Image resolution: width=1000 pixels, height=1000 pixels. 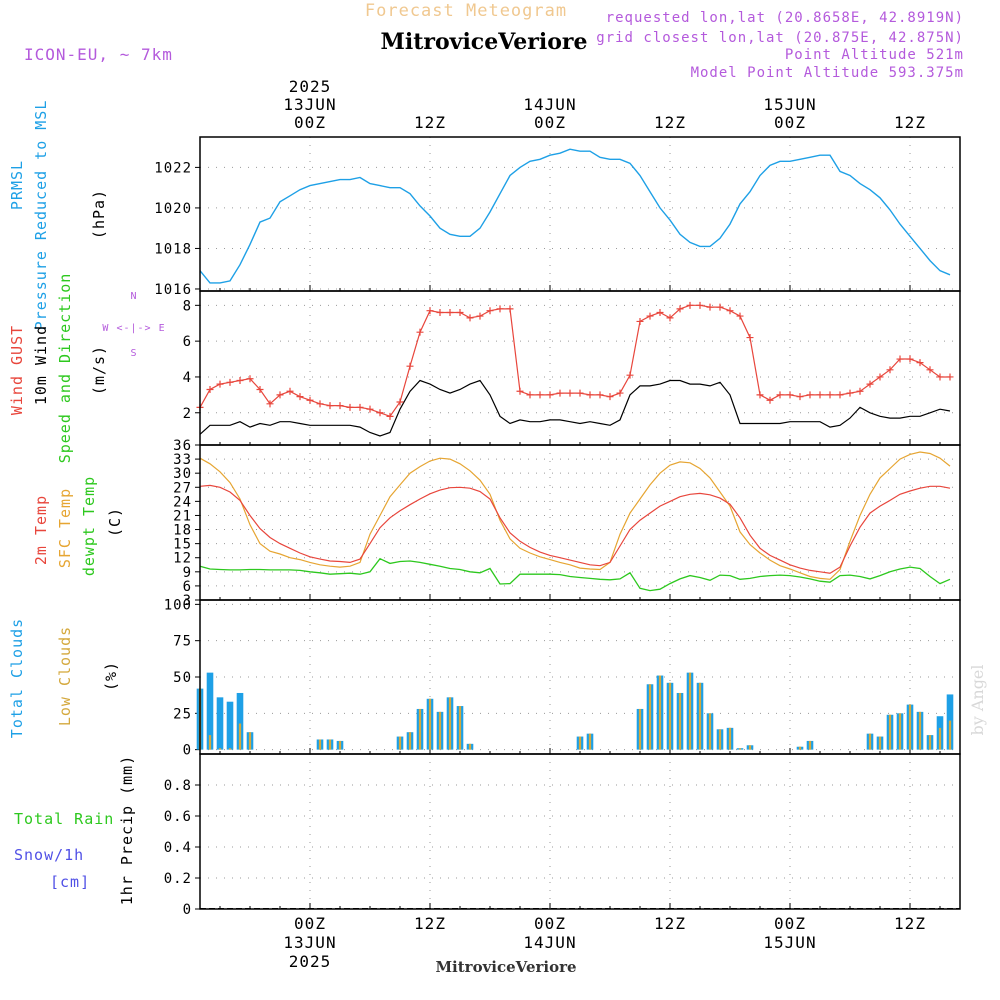 What do you see at coordinates (187, 306) in the screenshot?
I see `y-tick-label: 8` at bounding box center [187, 306].